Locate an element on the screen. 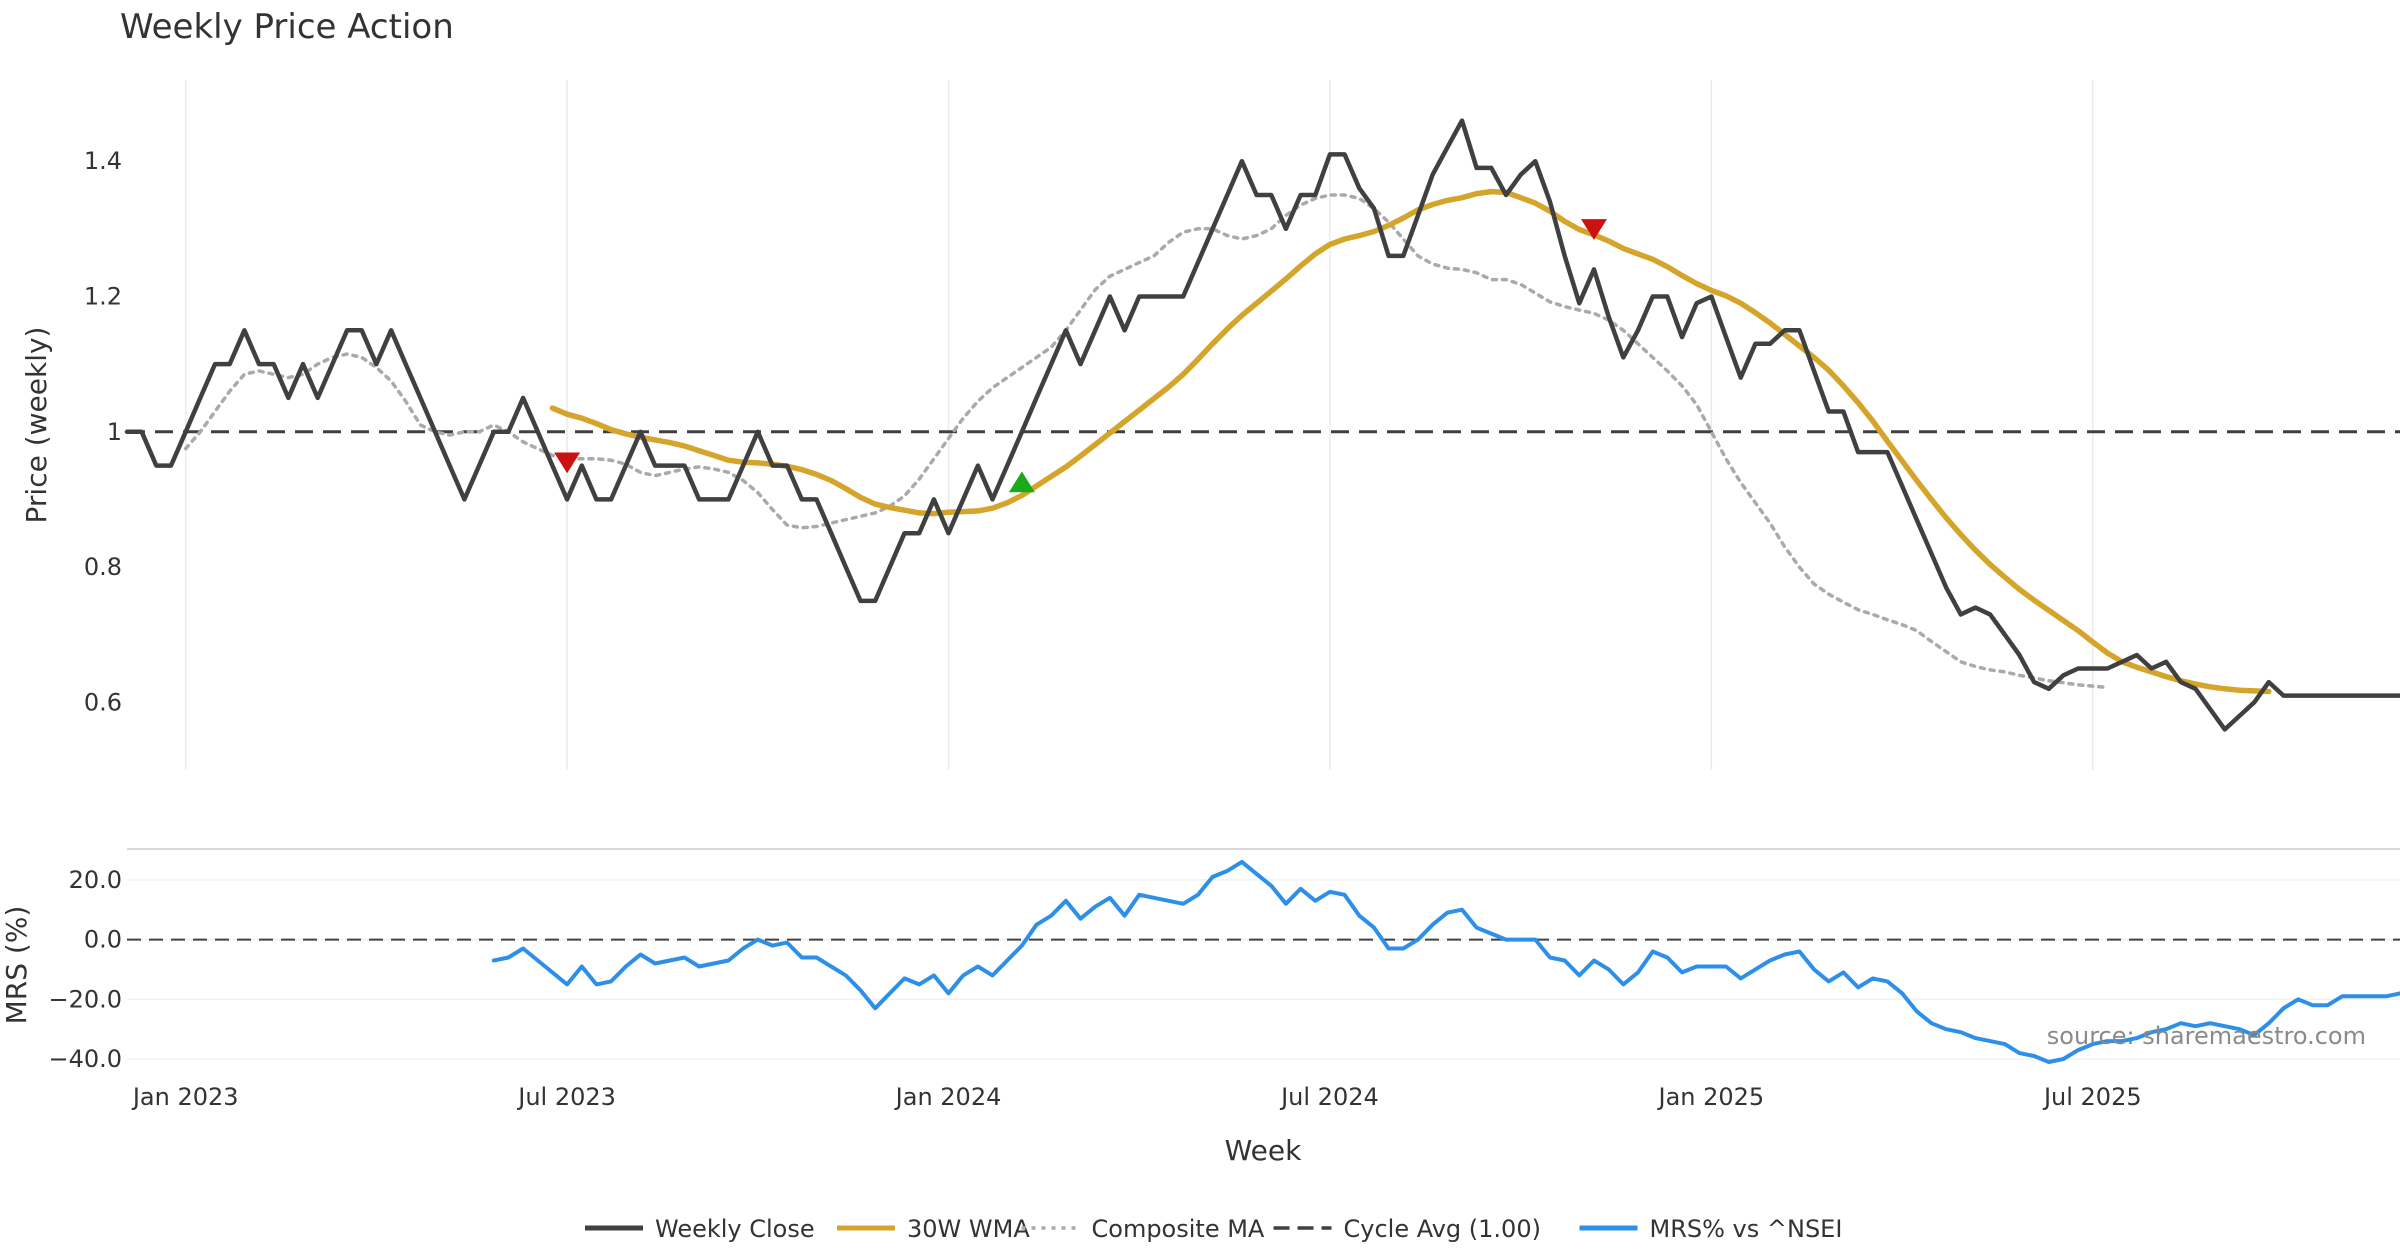 The height and width of the screenshot is (1260, 2400). legend-item-4: MRS% vs ^NSEI is located at coordinates (1711, 1229).